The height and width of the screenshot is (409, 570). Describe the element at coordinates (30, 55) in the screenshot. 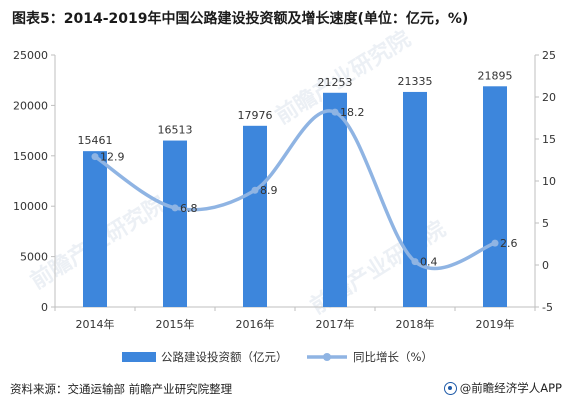

I see `y-left-tick-label: 25000` at that location.